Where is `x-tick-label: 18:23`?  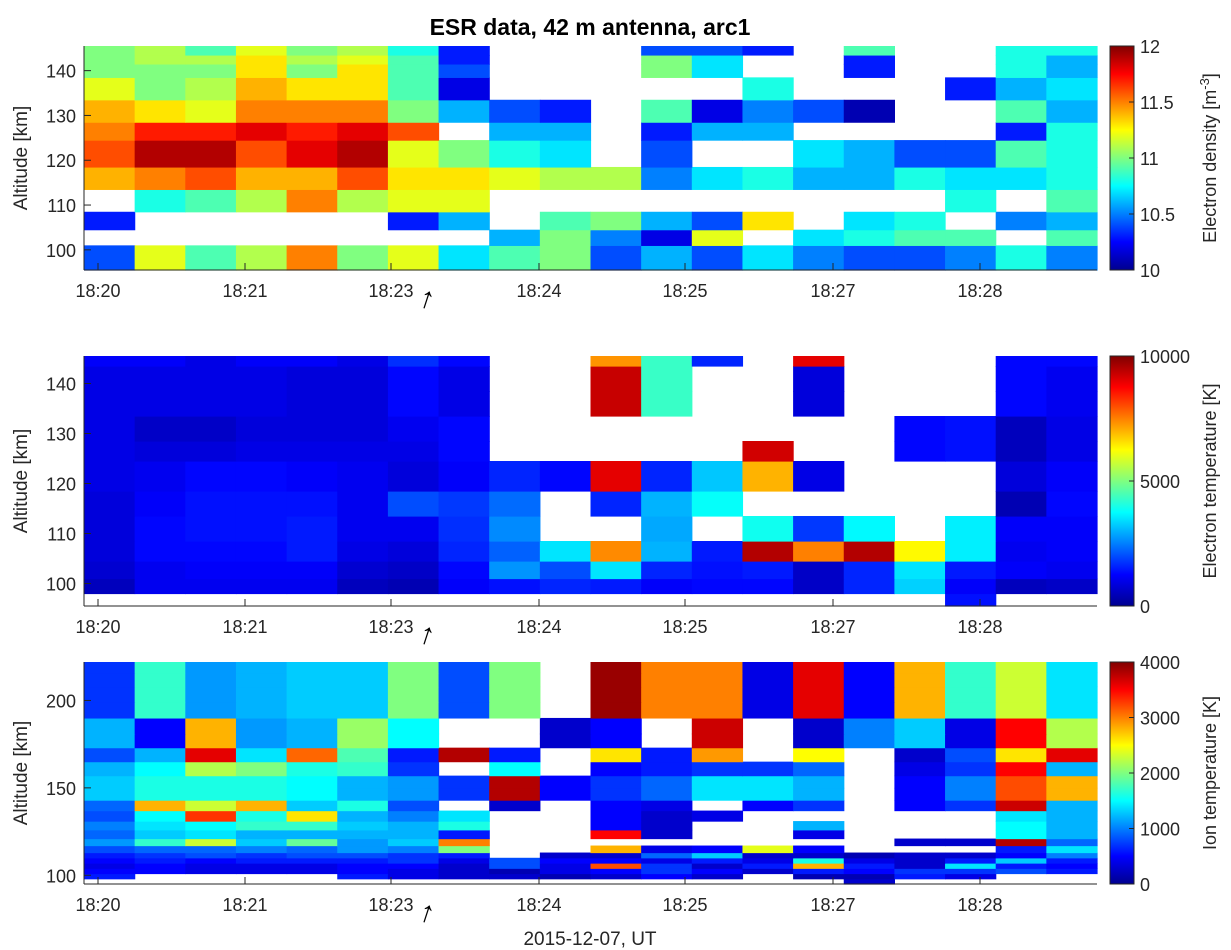 x-tick-label: 18:23 is located at coordinates (390, 627).